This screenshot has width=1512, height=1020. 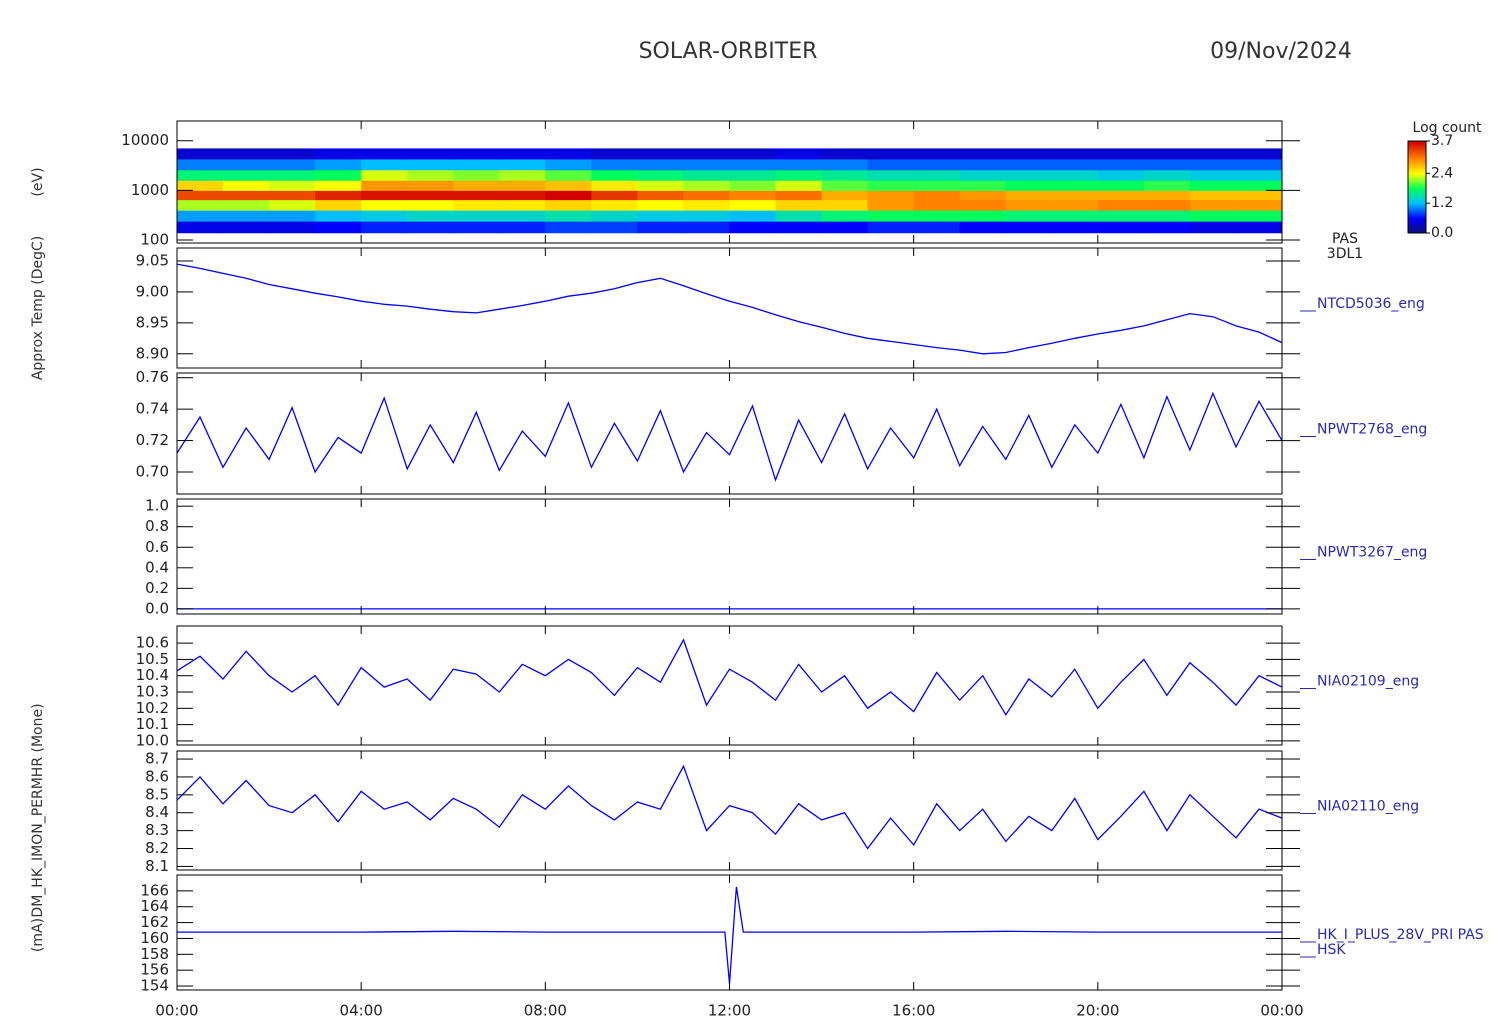 I want to click on chart-title: SOLAR-ORBITER, so click(x=728, y=51).